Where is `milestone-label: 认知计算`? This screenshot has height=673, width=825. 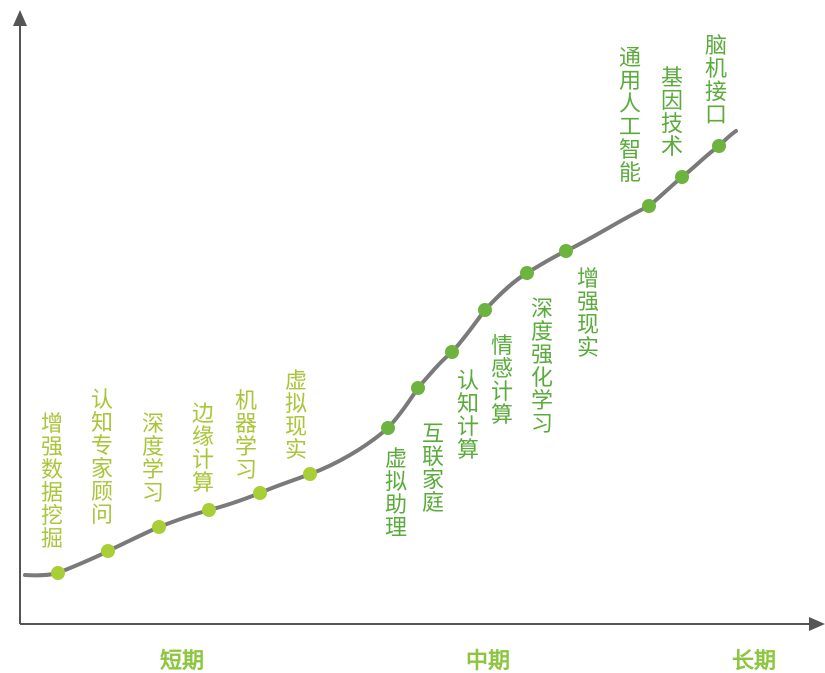
milestone-label: 认知计算 is located at coordinates (468, 416).